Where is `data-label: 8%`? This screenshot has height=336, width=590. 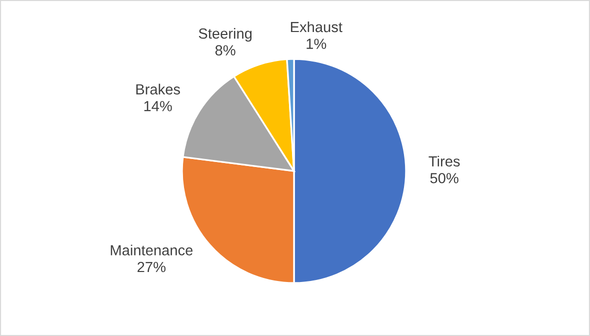
data-label: 8% is located at coordinates (225, 50).